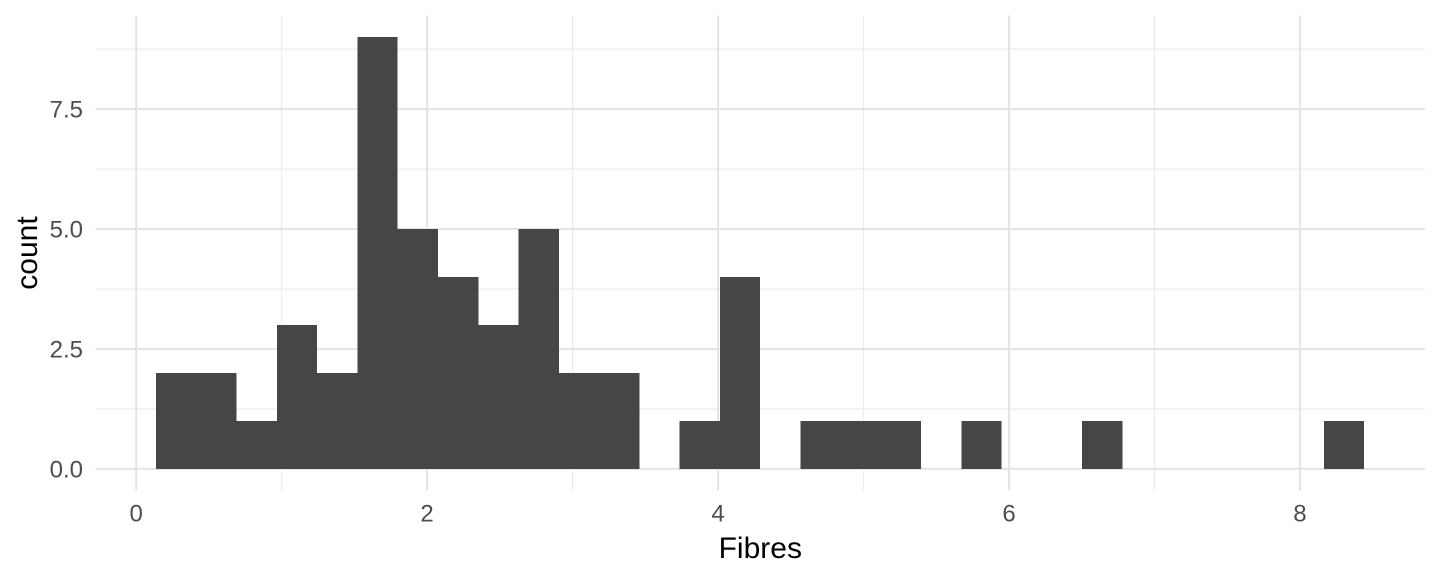  I want to click on y-axis-tick-labels: 0.0 2.5 5.0 7.5, so click(66, 290).